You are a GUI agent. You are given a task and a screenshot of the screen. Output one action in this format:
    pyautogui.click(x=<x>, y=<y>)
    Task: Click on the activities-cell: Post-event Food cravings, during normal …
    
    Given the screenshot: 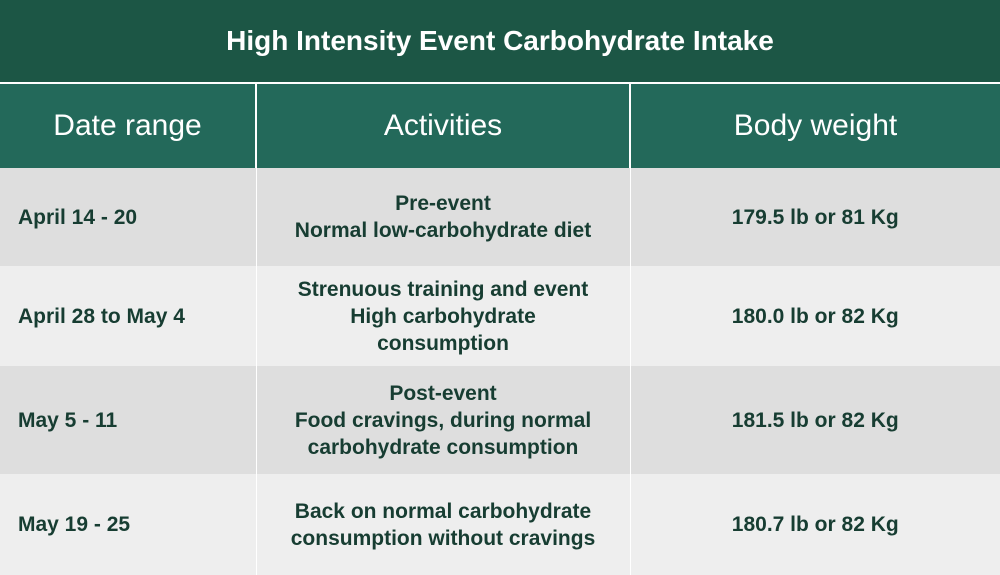 What is the action you would take?
    pyautogui.click(x=443, y=420)
    